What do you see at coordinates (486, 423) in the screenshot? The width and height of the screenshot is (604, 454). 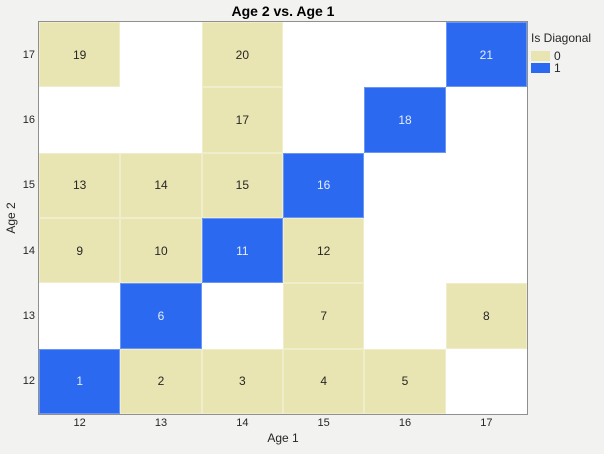 I see `x-tick-label-17: 17` at bounding box center [486, 423].